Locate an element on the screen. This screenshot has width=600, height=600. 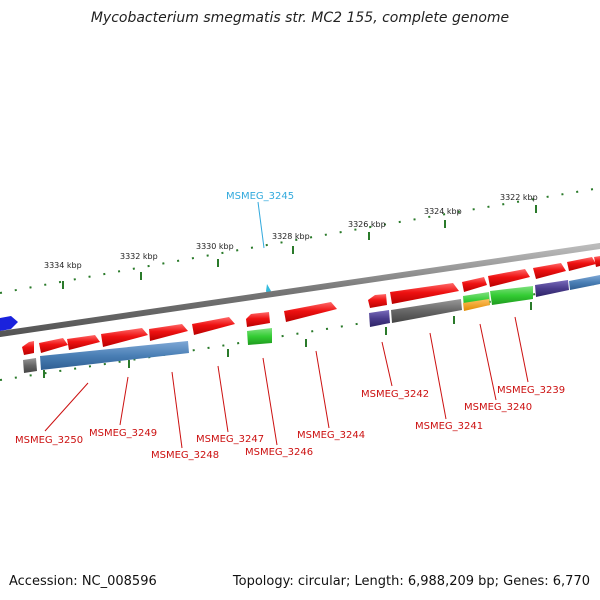
gene-label-msmeg-3249: MSMEG_3249 is located at coordinates (123, 433).